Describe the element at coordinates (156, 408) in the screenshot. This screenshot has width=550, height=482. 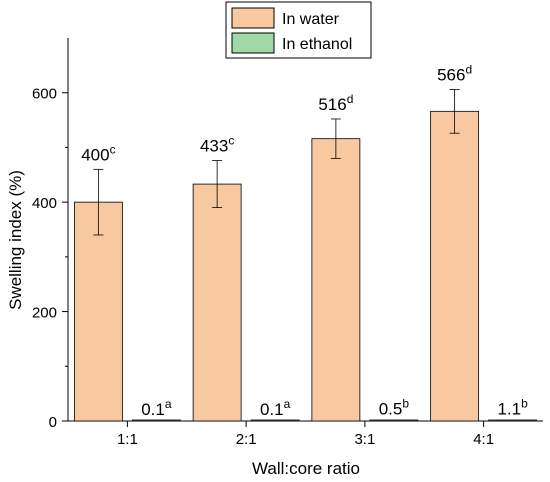
I see `data-label-in-ethanol-1-1: 0.1a` at that location.